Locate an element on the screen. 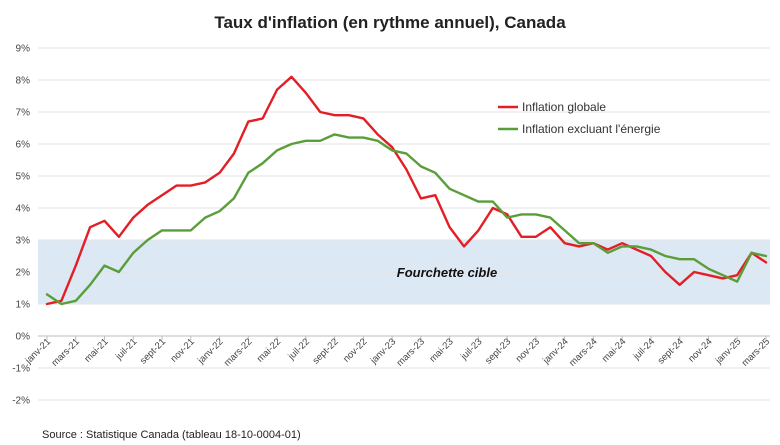  y-tick-label: 1% is located at coordinates (23, 305).